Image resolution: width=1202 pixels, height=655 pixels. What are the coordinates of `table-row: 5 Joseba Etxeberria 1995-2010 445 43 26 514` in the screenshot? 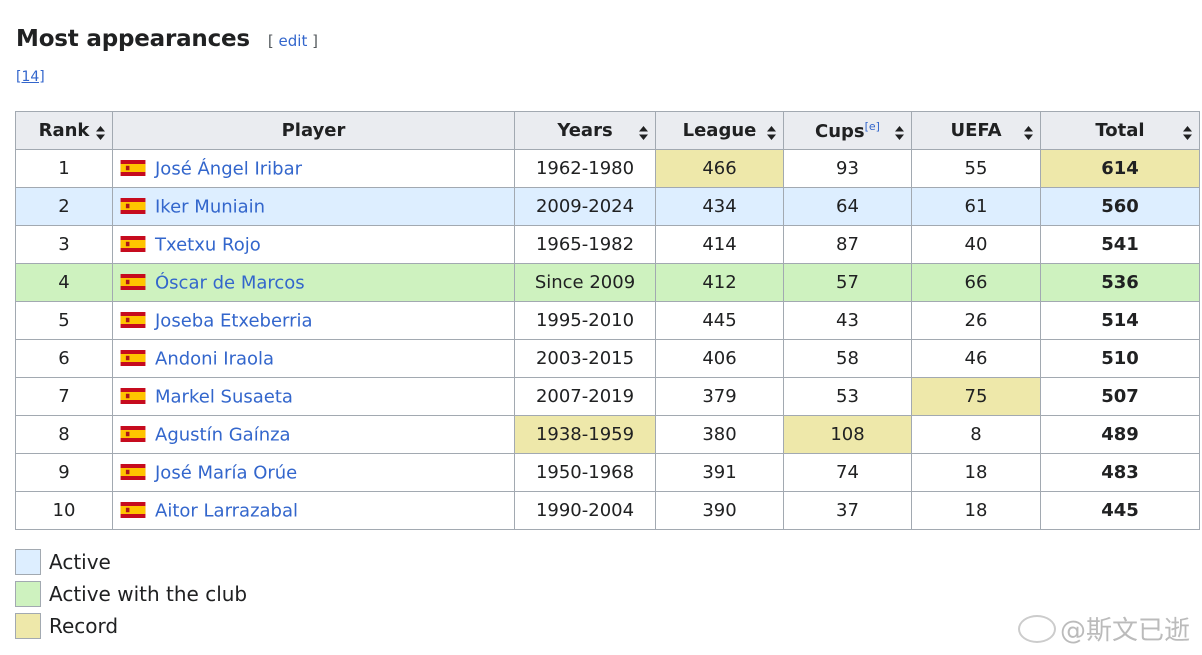 It's located at (607, 320).